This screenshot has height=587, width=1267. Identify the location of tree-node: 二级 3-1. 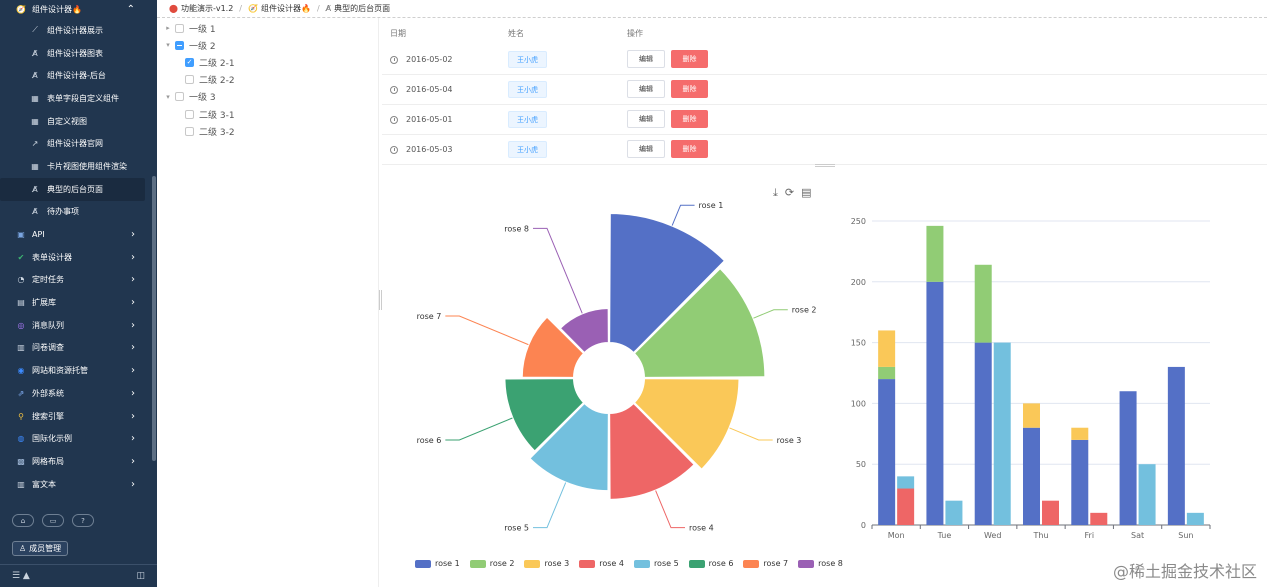
(210, 114).